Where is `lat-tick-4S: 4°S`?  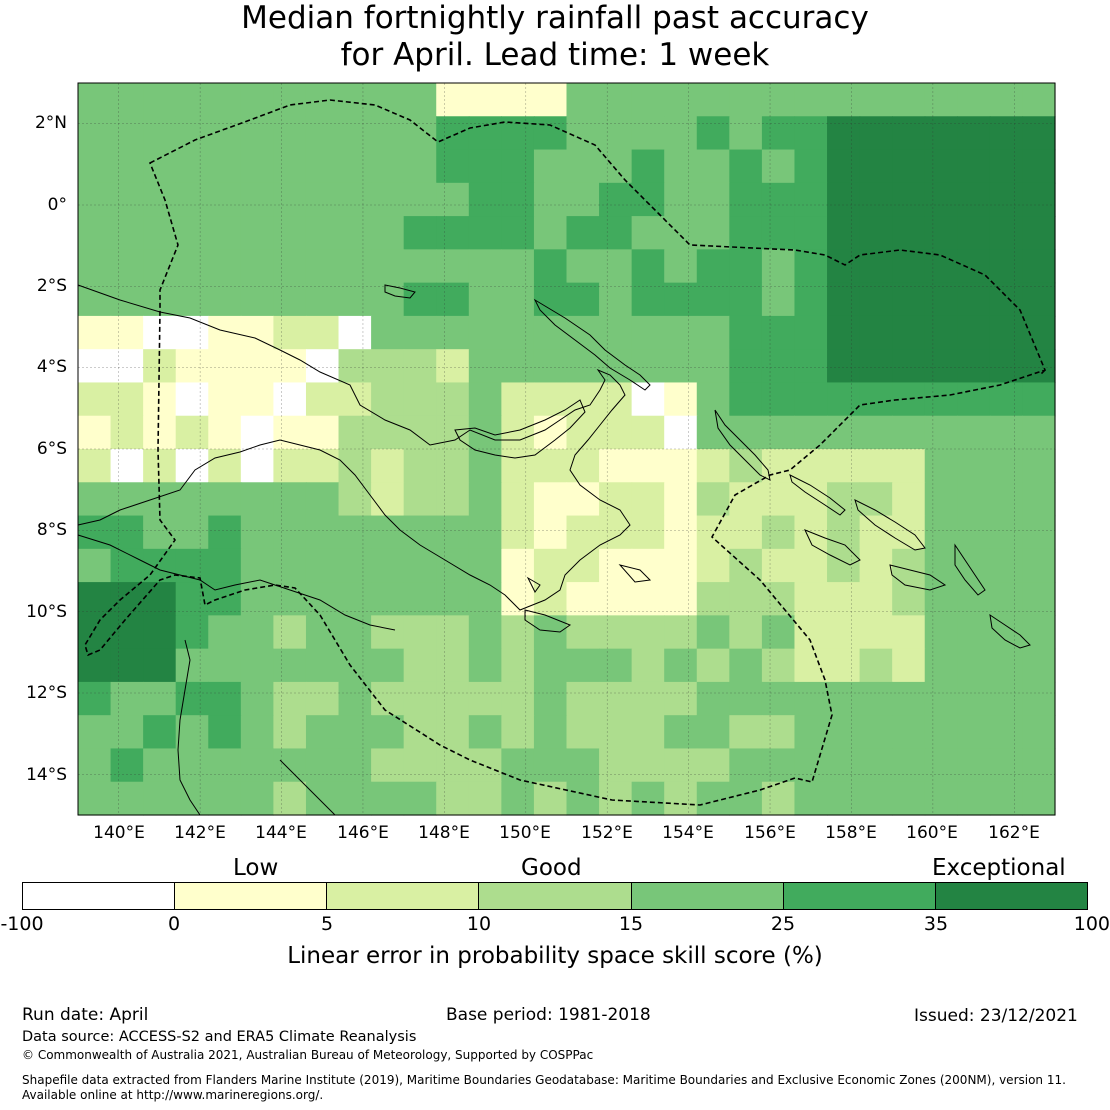
lat-tick-4S: 4°S is located at coordinates (51, 367).